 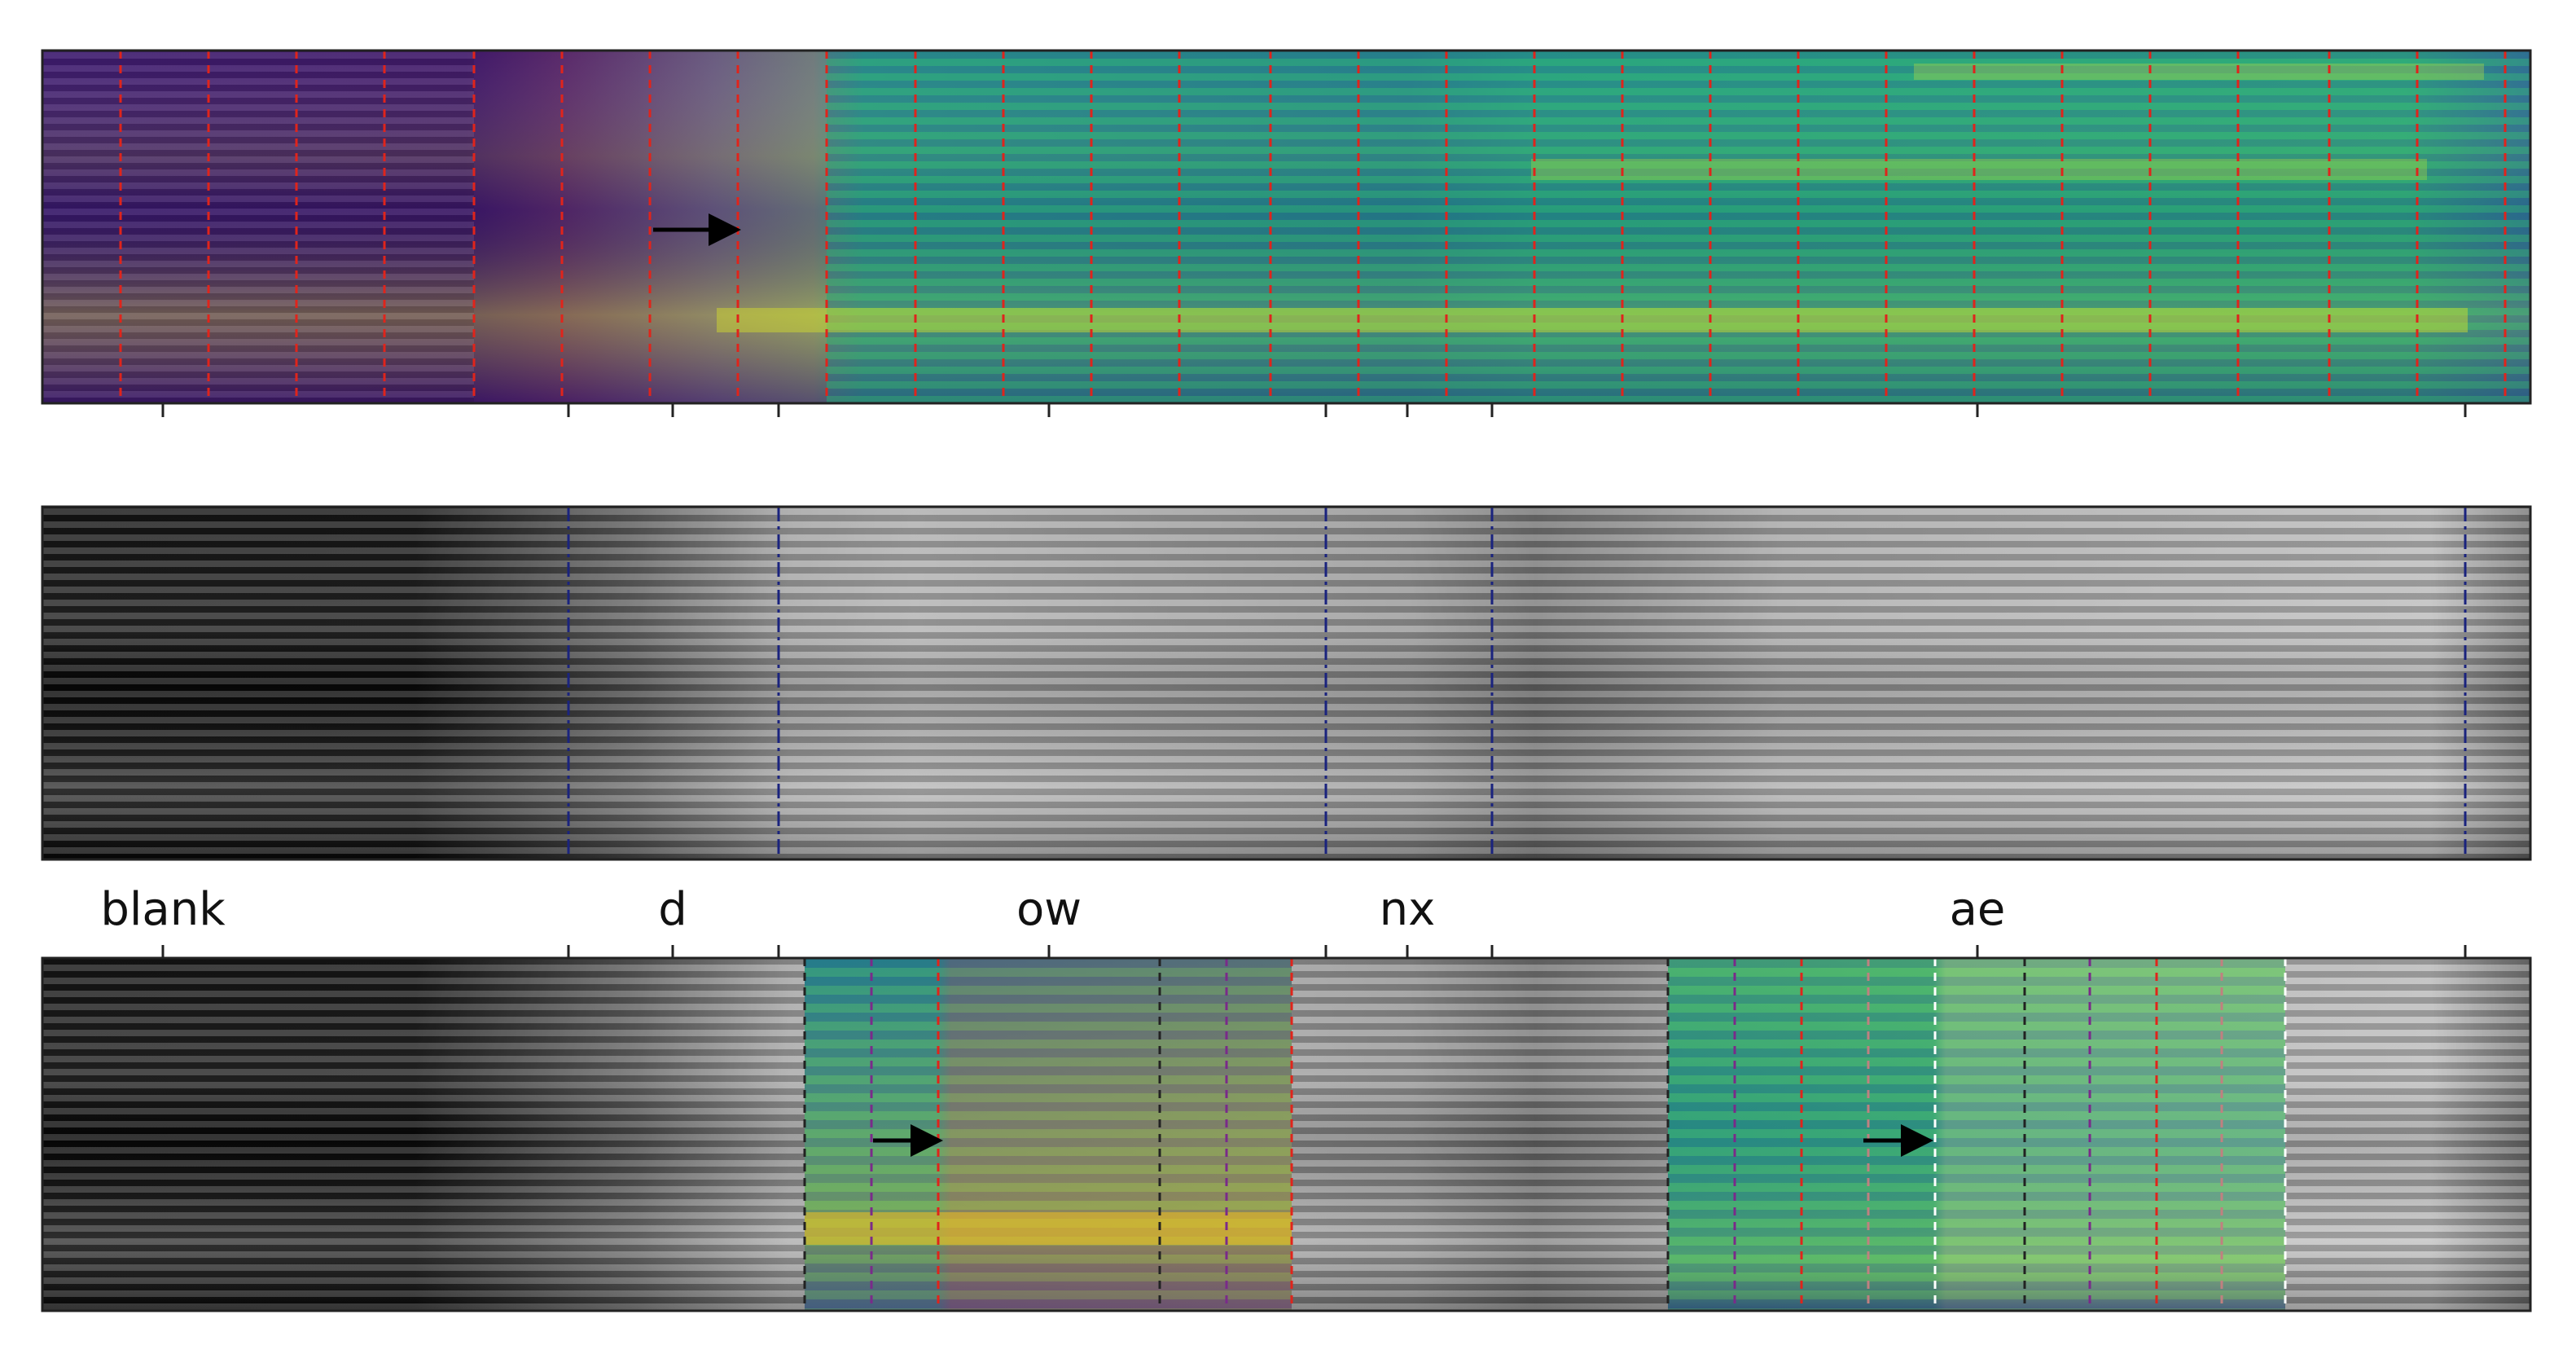 What do you see at coordinates (258, 227) in the screenshot?
I see `top-panel-dark-stripes` at bounding box center [258, 227].